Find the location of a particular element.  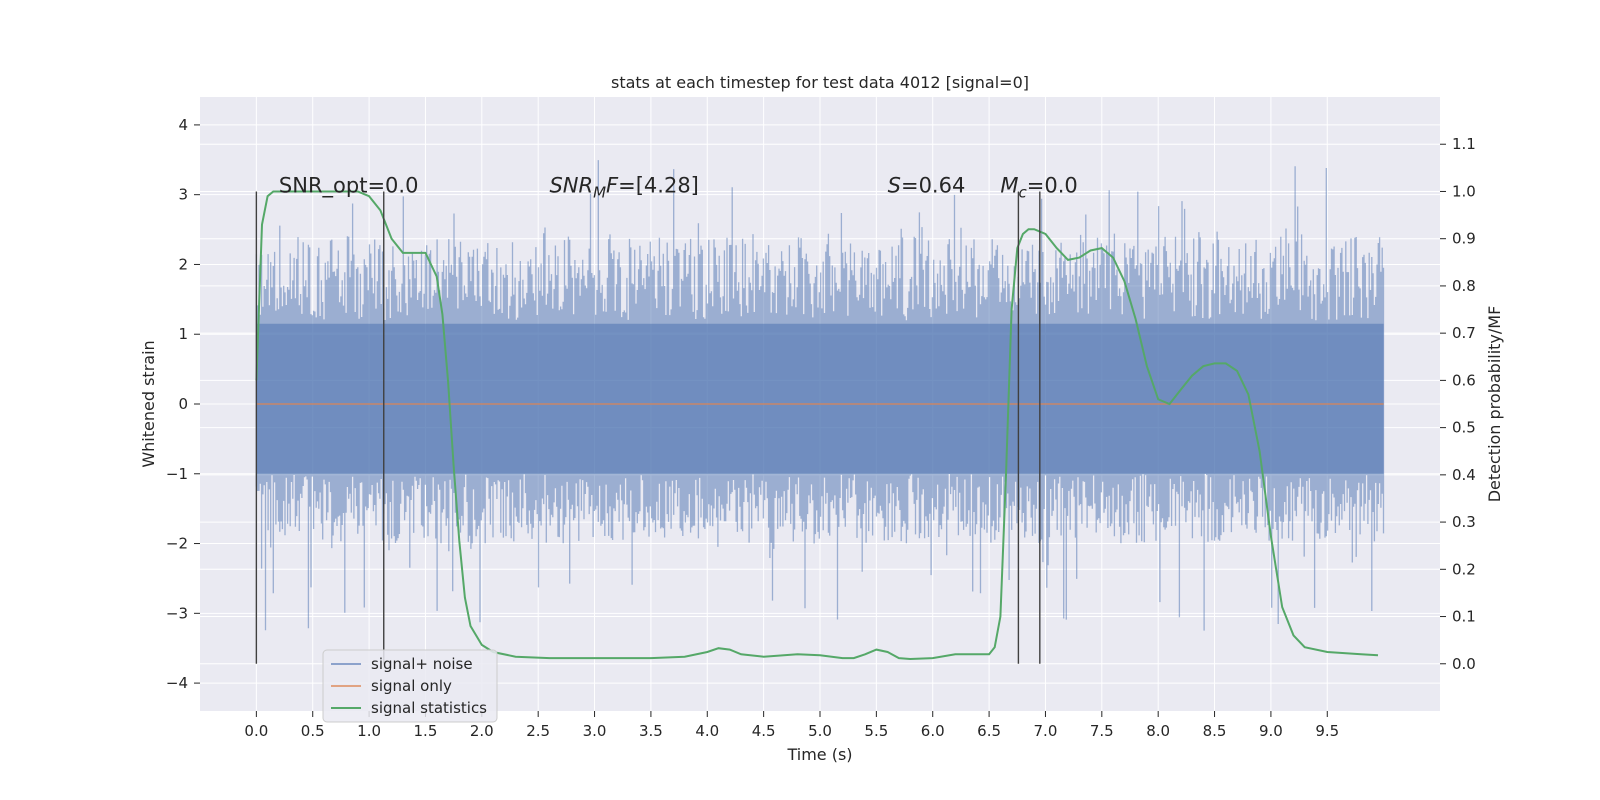

y2-tick-label: 0.5 is located at coordinates (1464, 428).